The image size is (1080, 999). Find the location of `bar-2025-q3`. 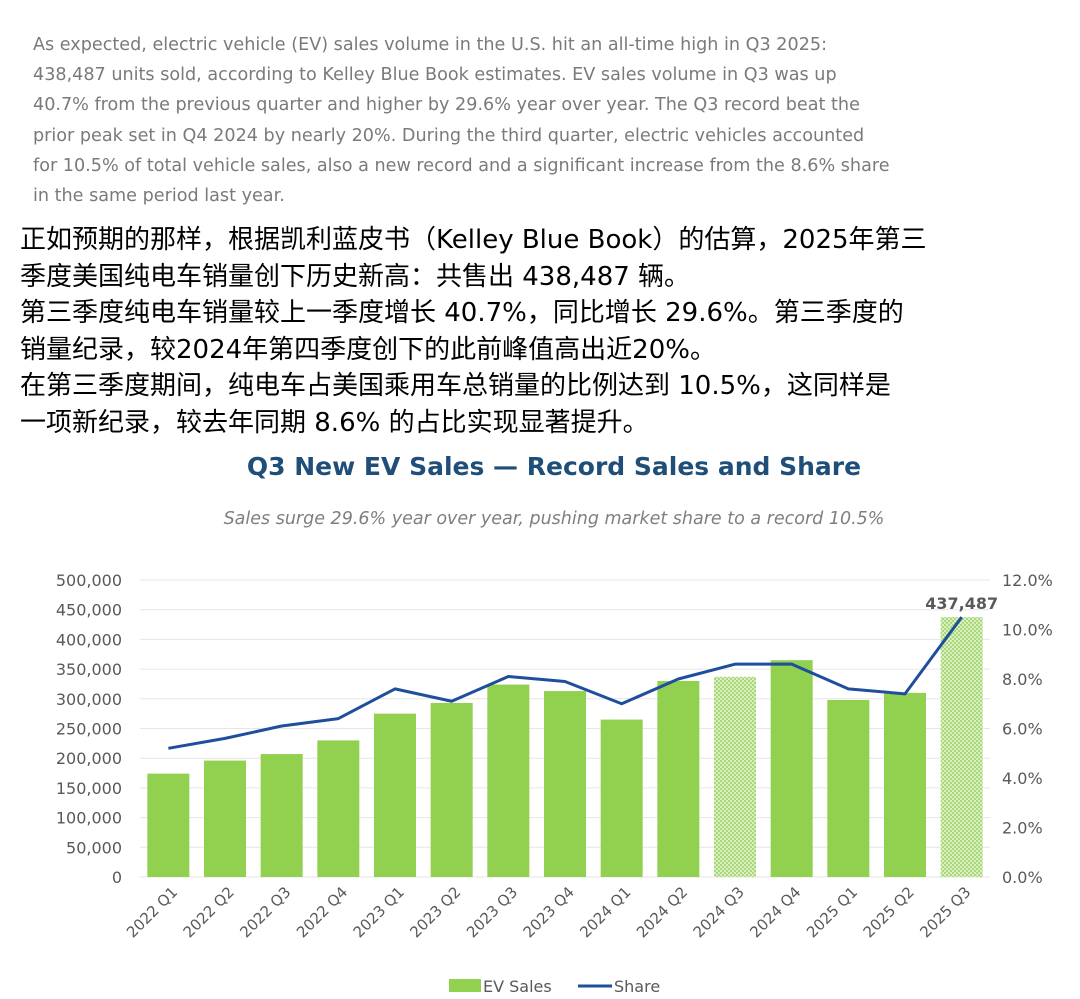

bar-2025-q3 is located at coordinates (961, 747).